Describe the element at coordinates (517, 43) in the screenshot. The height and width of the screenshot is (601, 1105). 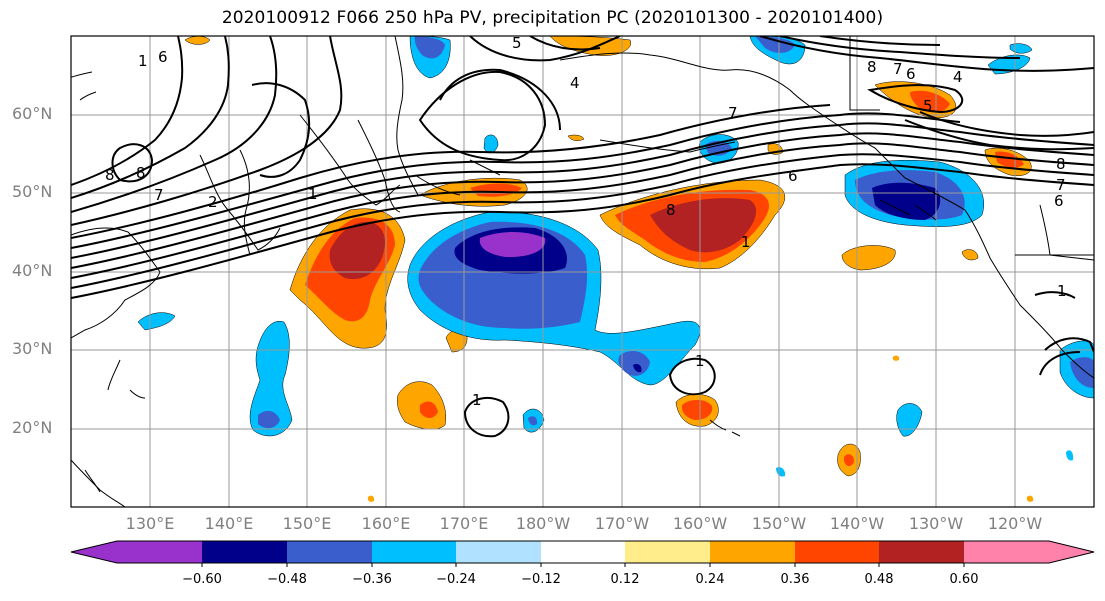
I see `contour-label-5-a: 5` at that location.